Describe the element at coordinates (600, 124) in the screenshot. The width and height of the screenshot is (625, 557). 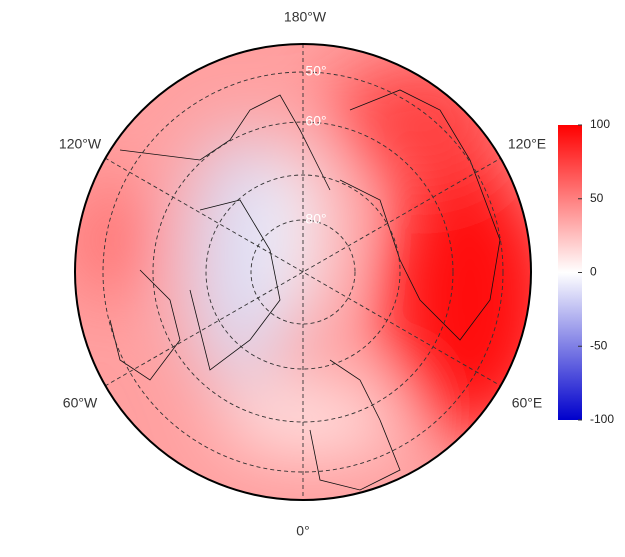
I see `colorbar-tick-label: 100` at that location.